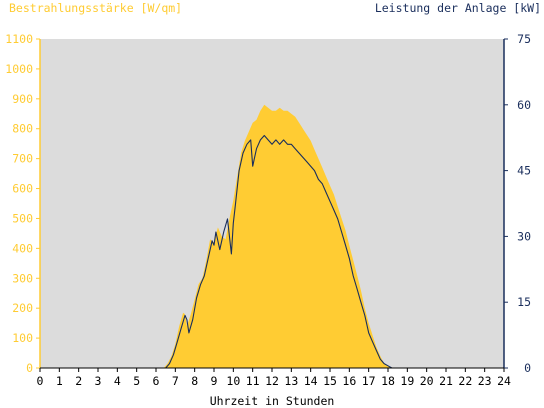  Describe the element at coordinates (40, 381) in the screenshot. I see `x-tick-label: 0` at that location.